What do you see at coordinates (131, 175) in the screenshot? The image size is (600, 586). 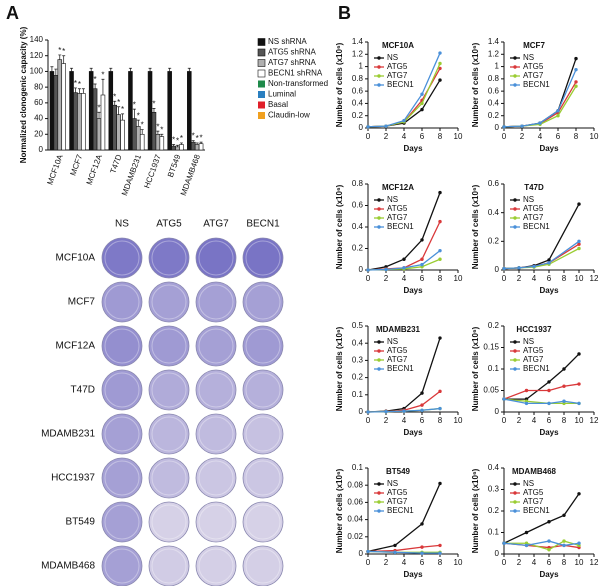 I see `x-tick-label: MDAMB231` at bounding box center [131, 175].